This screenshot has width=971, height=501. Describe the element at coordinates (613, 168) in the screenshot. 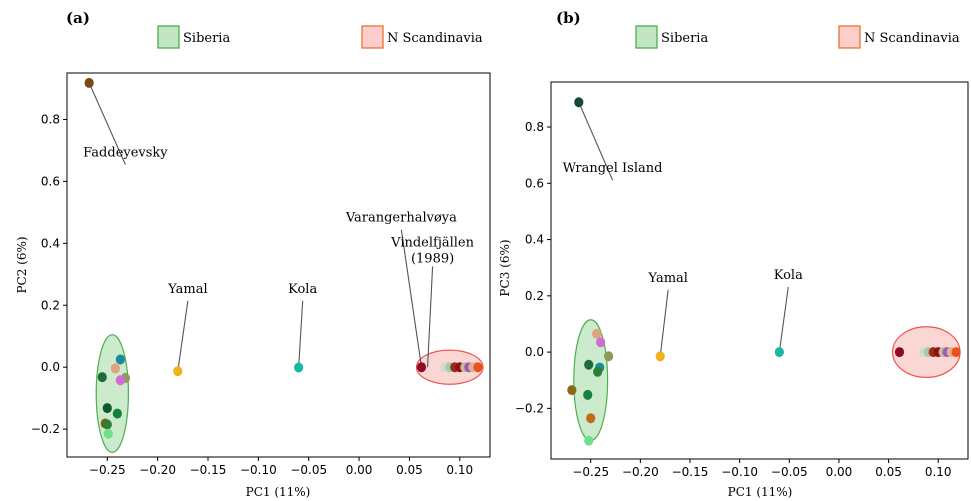

I see `annotation-label: Wrangel Island` at that location.